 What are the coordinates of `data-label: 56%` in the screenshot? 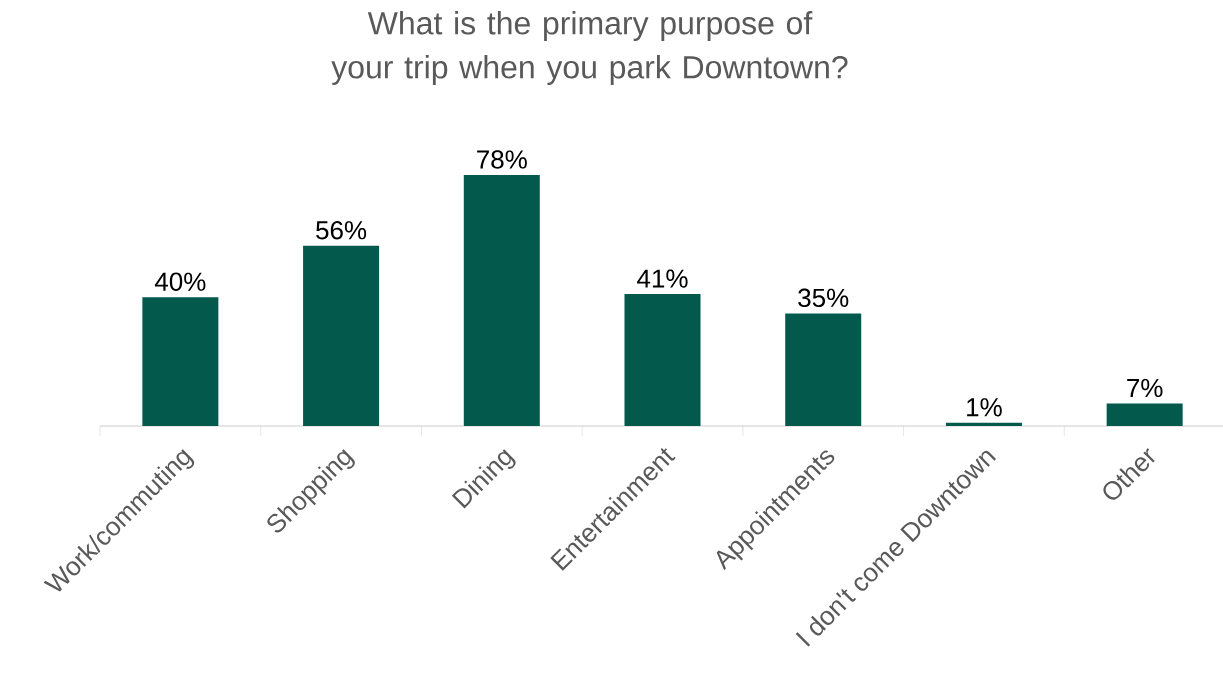 It's located at (341, 230).